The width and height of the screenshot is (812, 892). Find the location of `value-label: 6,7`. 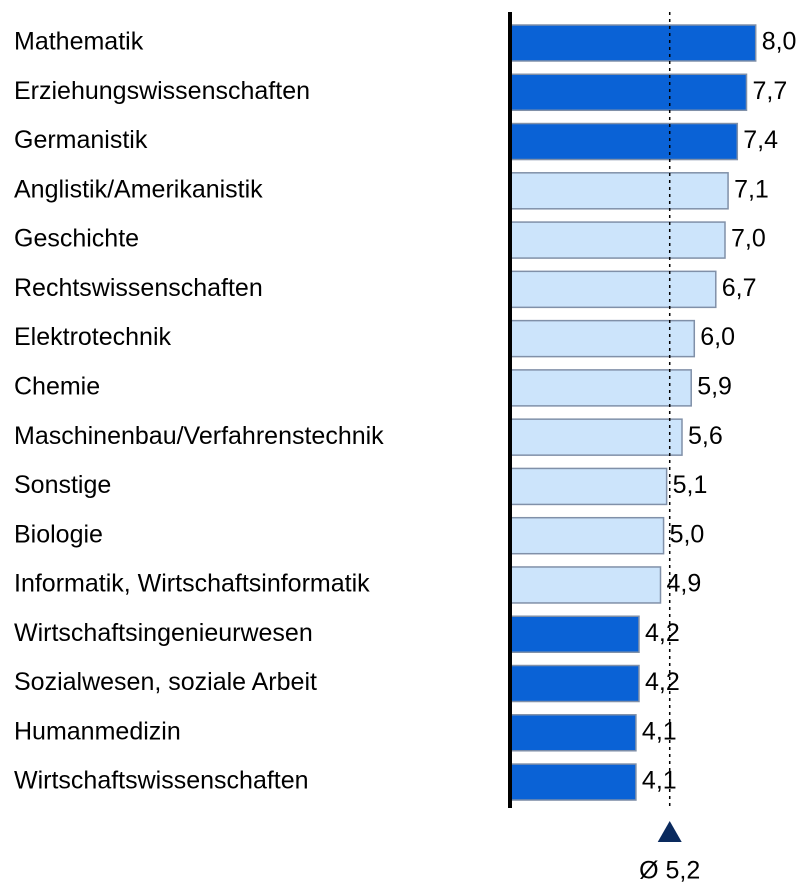

value-label: 6,7 is located at coordinates (739, 288).